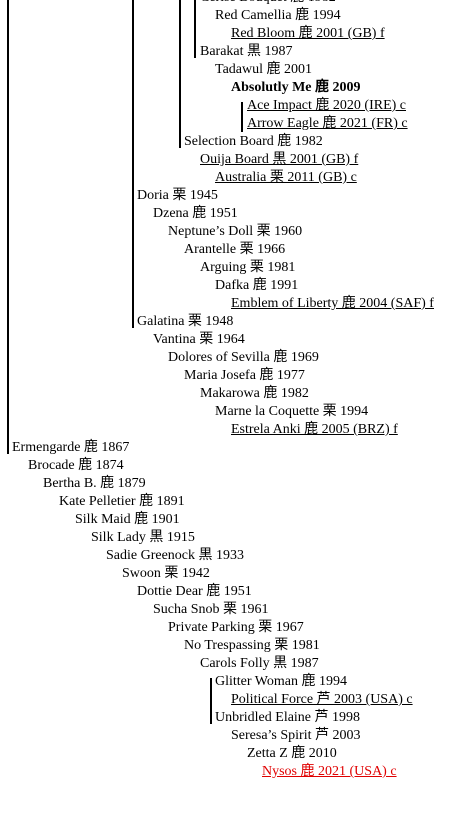  Describe the element at coordinates (292, 411) in the screenshot. I see `pedigree-entry: Marne la Coquette 栗 1994` at that location.